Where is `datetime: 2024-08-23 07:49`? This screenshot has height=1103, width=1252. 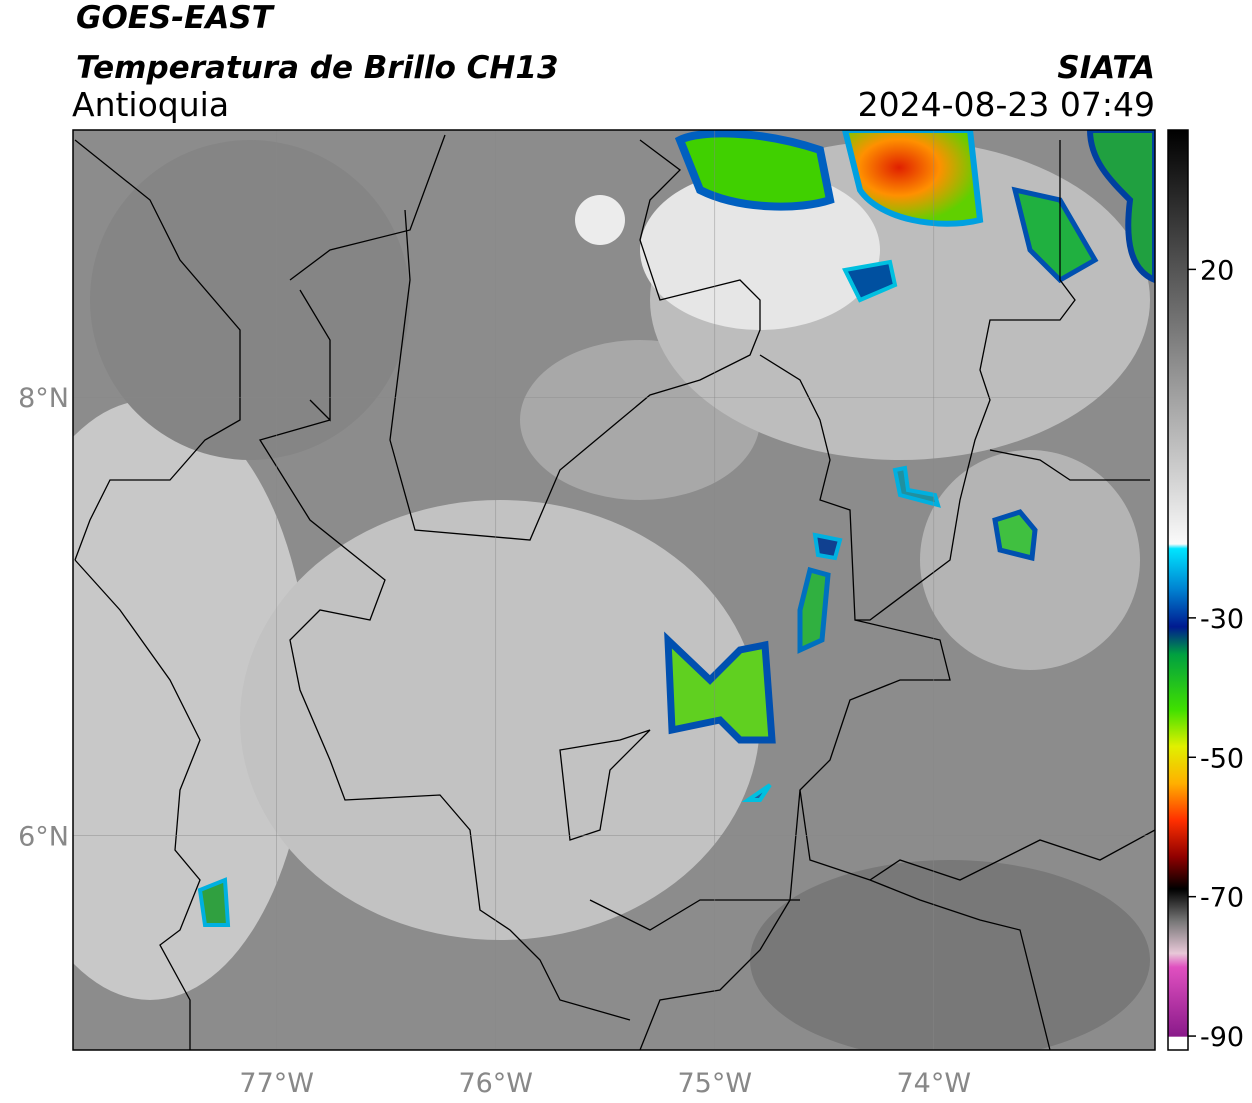 datetime: 2024-08-23 07:49 is located at coordinates (1006, 104).